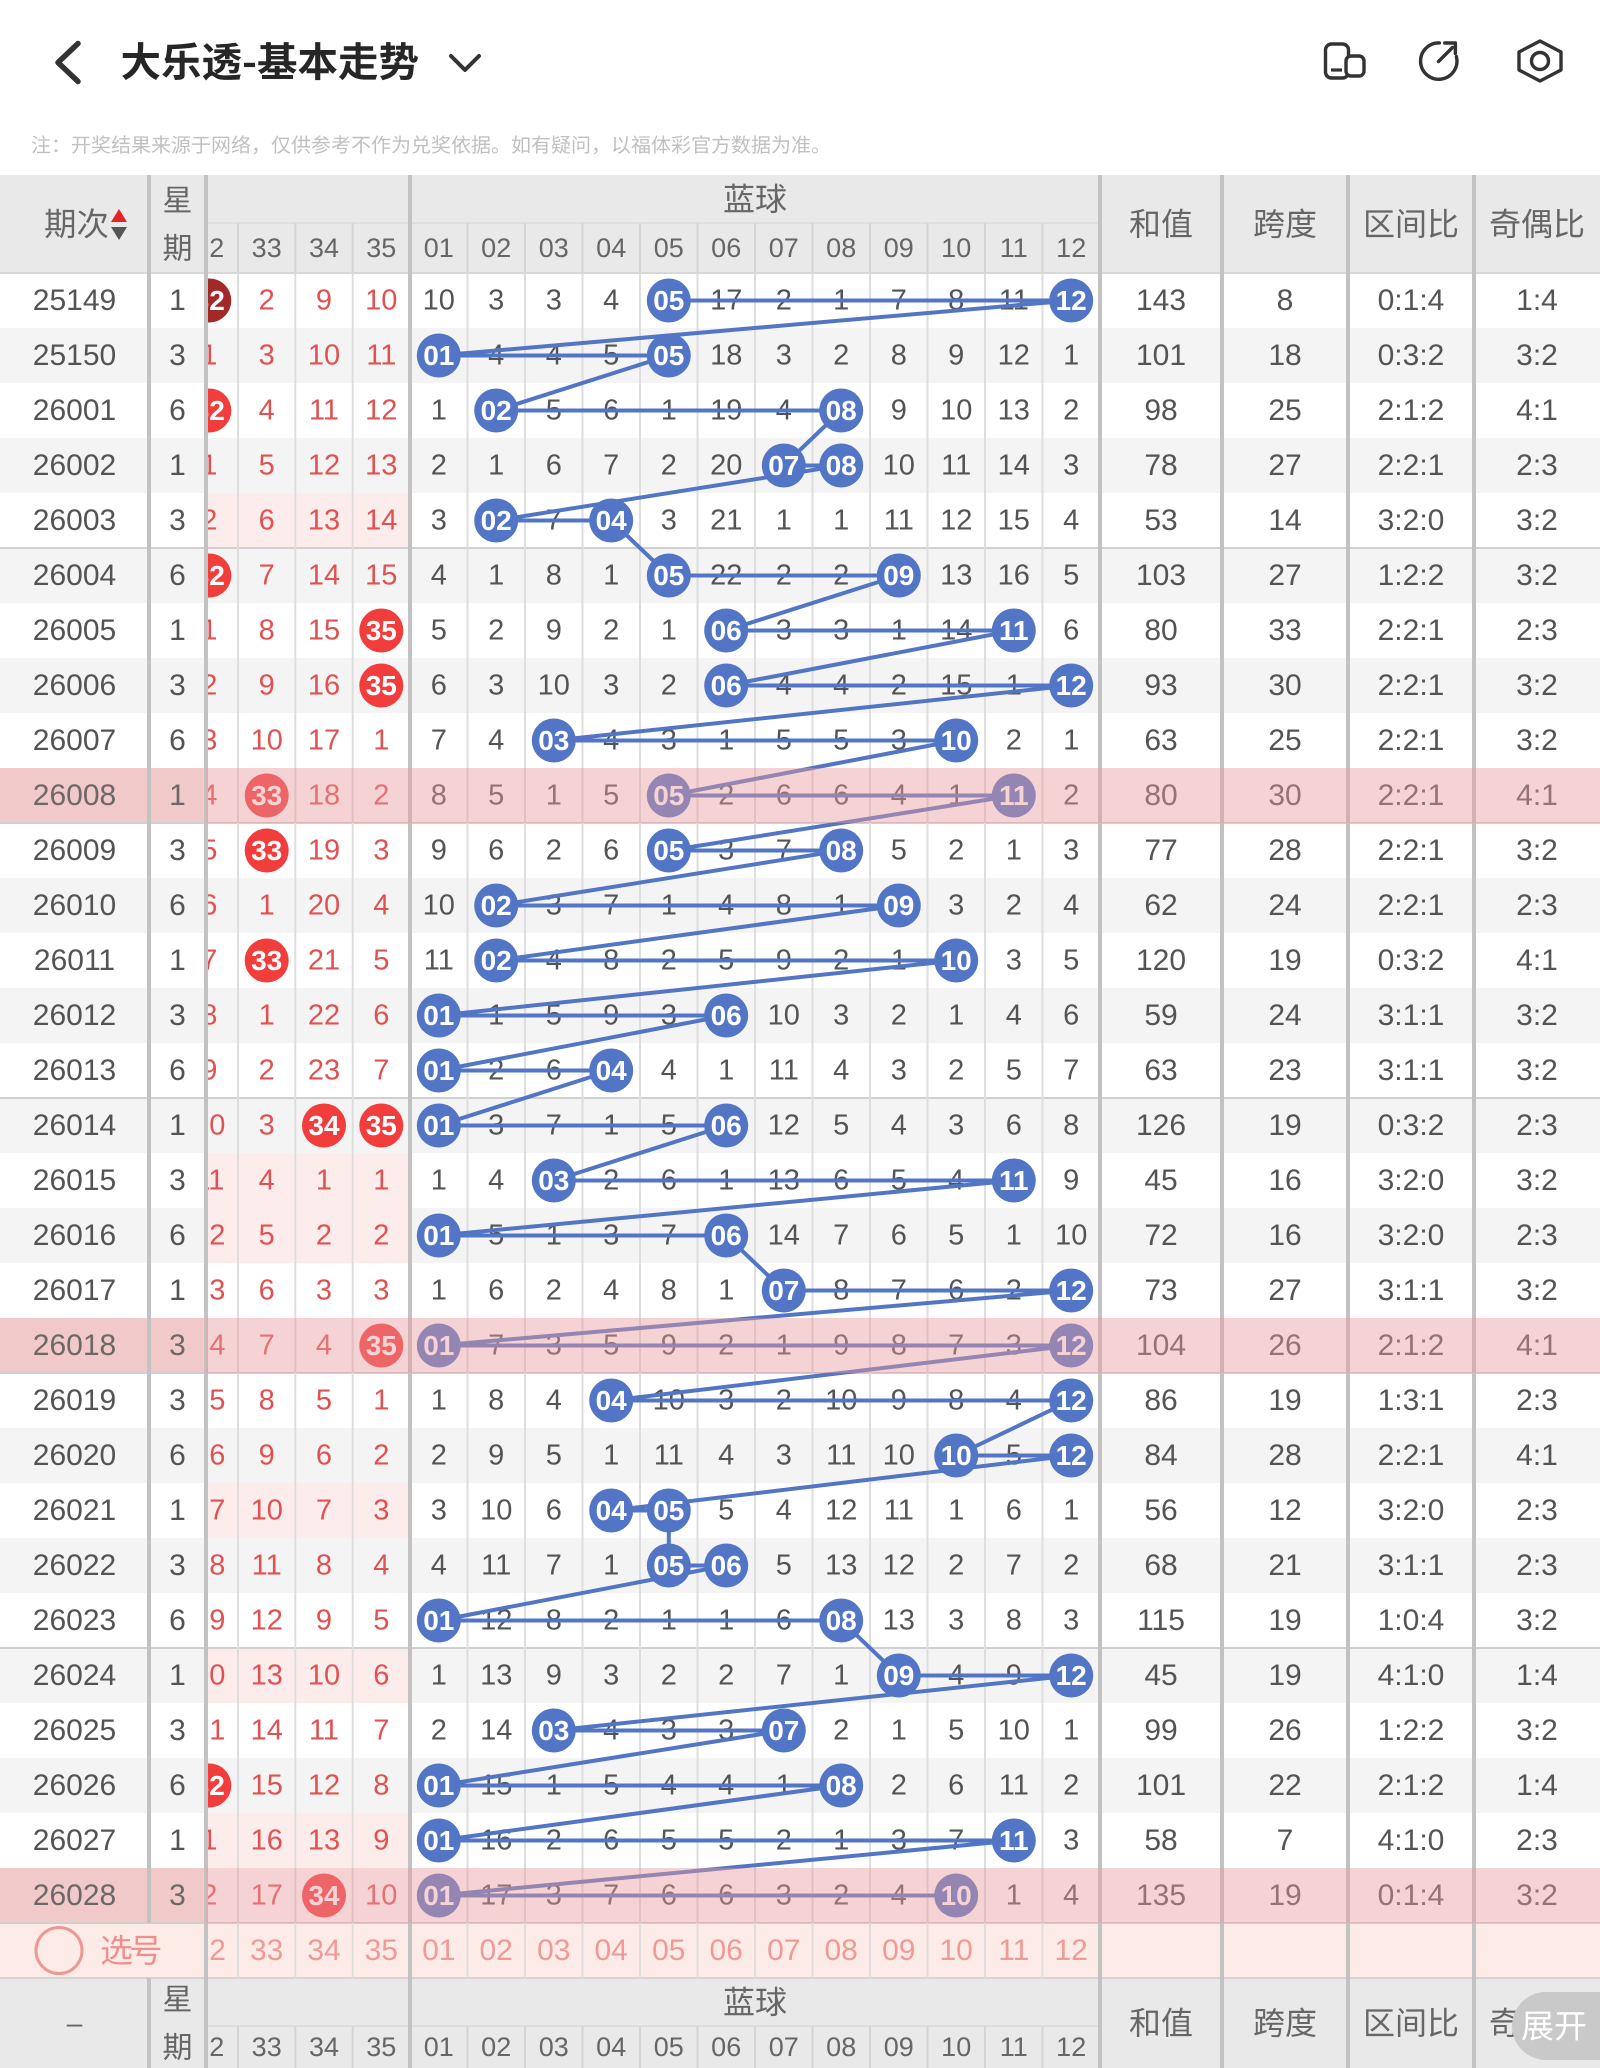  I want to click on svg-text: 32, so click(209, 2047).